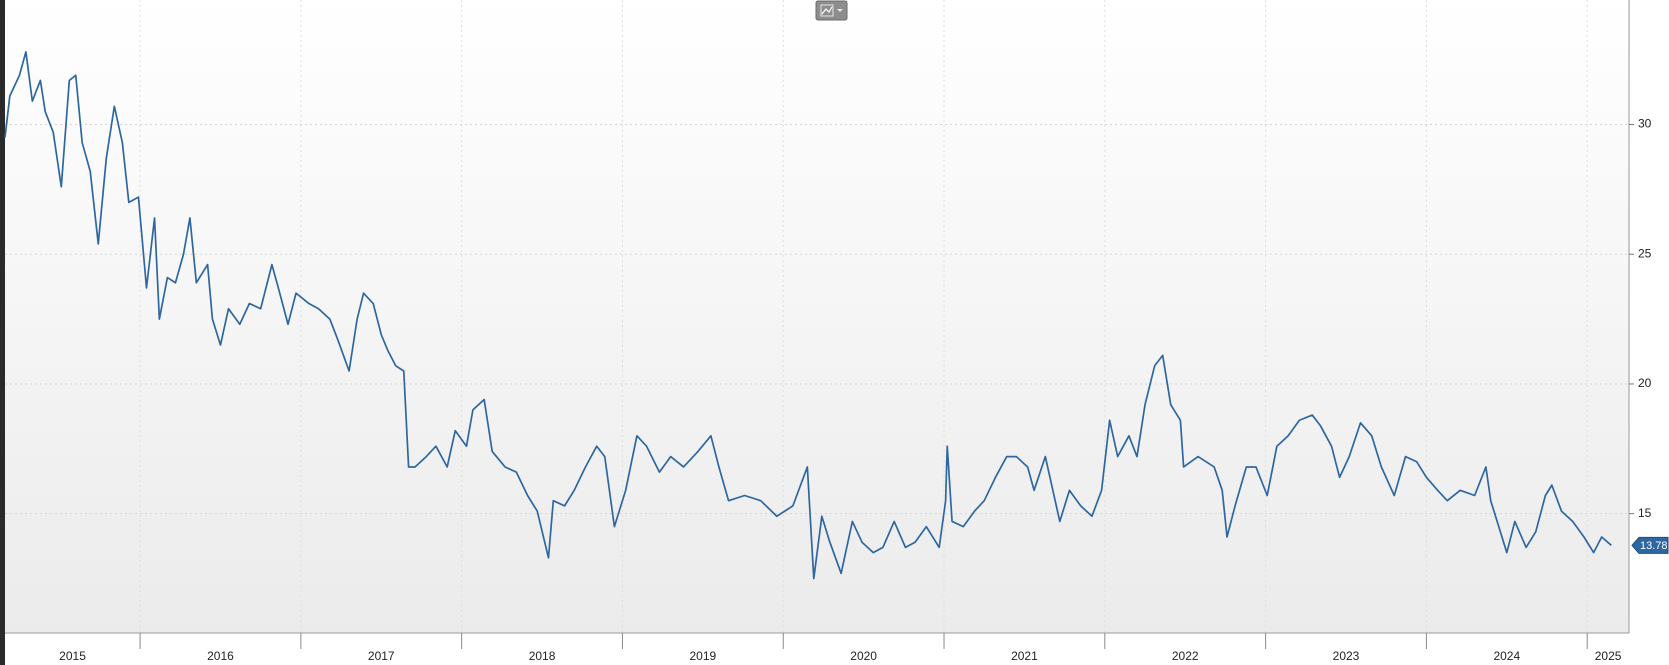 The image size is (1669, 665). What do you see at coordinates (840, 10) in the screenshot?
I see `button-caret` at bounding box center [840, 10].